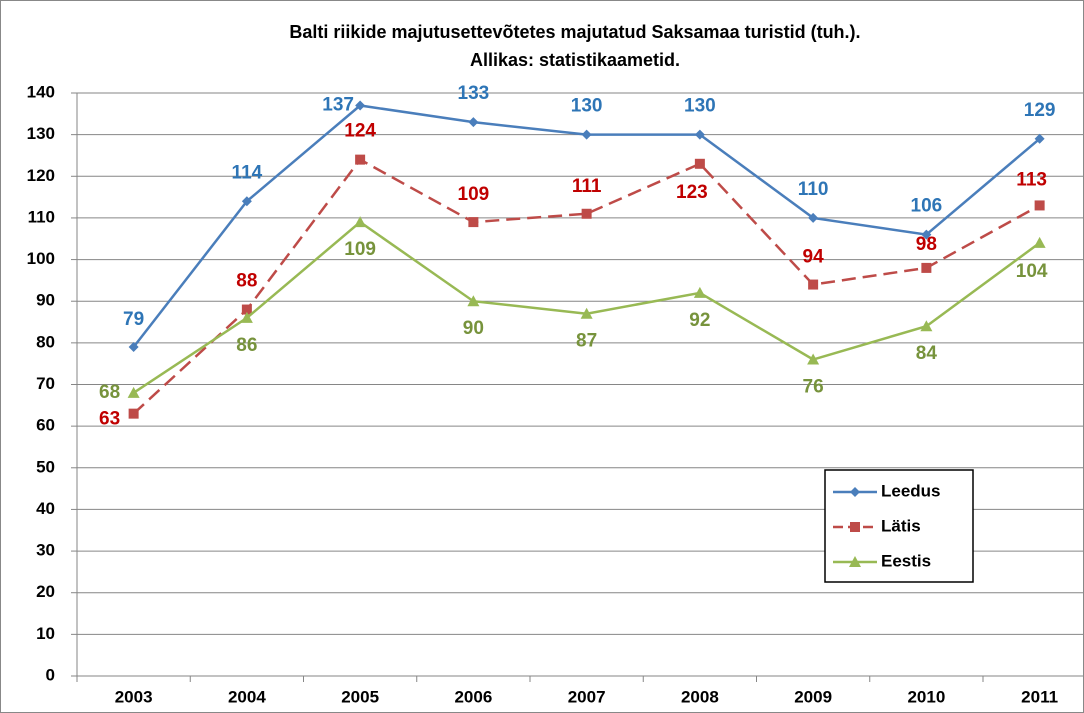 The width and height of the screenshot is (1084, 713). What do you see at coordinates (109, 392) in the screenshot?
I see `data-label: 68` at bounding box center [109, 392].